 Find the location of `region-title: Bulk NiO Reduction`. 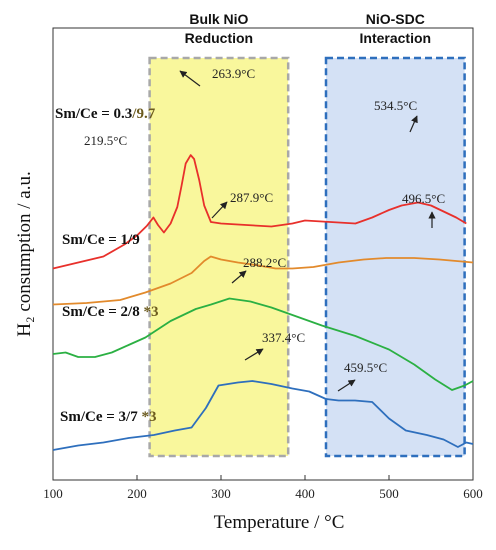

region-title: Bulk NiO Reduction is located at coordinates (219, 28).